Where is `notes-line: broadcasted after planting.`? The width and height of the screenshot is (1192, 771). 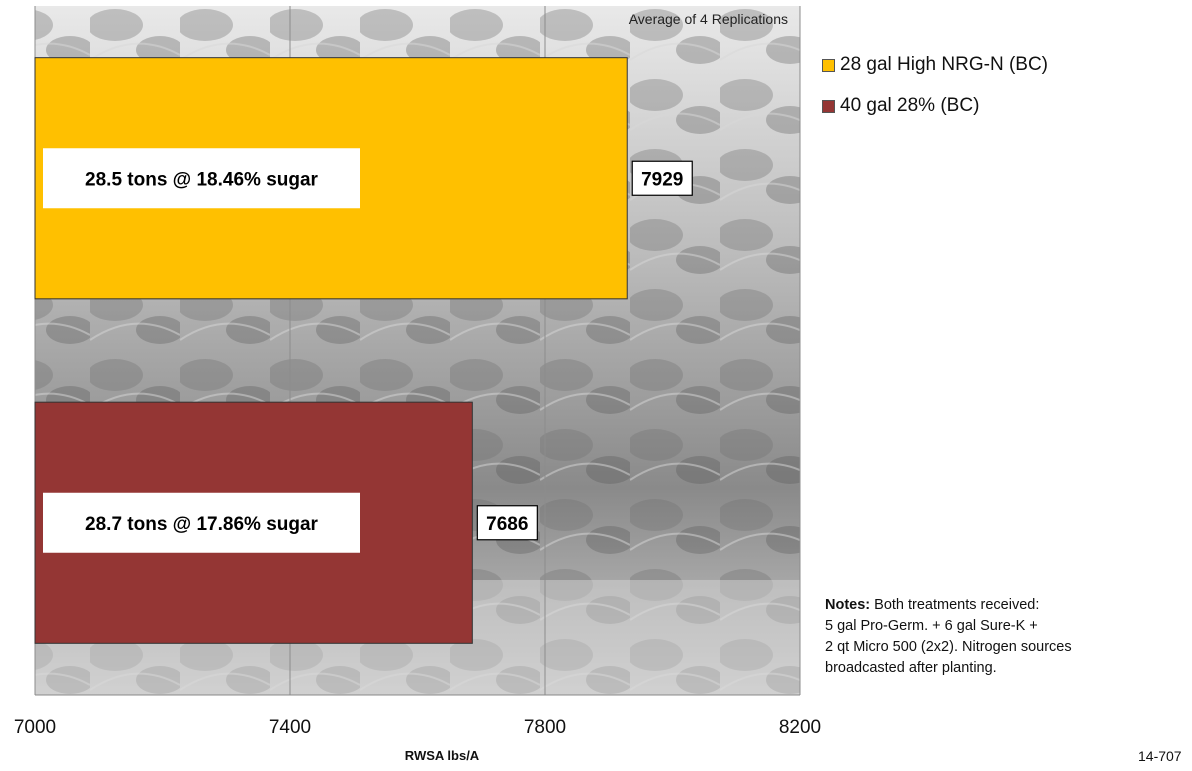
notes-line: broadcasted after planting. is located at coordinates (911, 668).